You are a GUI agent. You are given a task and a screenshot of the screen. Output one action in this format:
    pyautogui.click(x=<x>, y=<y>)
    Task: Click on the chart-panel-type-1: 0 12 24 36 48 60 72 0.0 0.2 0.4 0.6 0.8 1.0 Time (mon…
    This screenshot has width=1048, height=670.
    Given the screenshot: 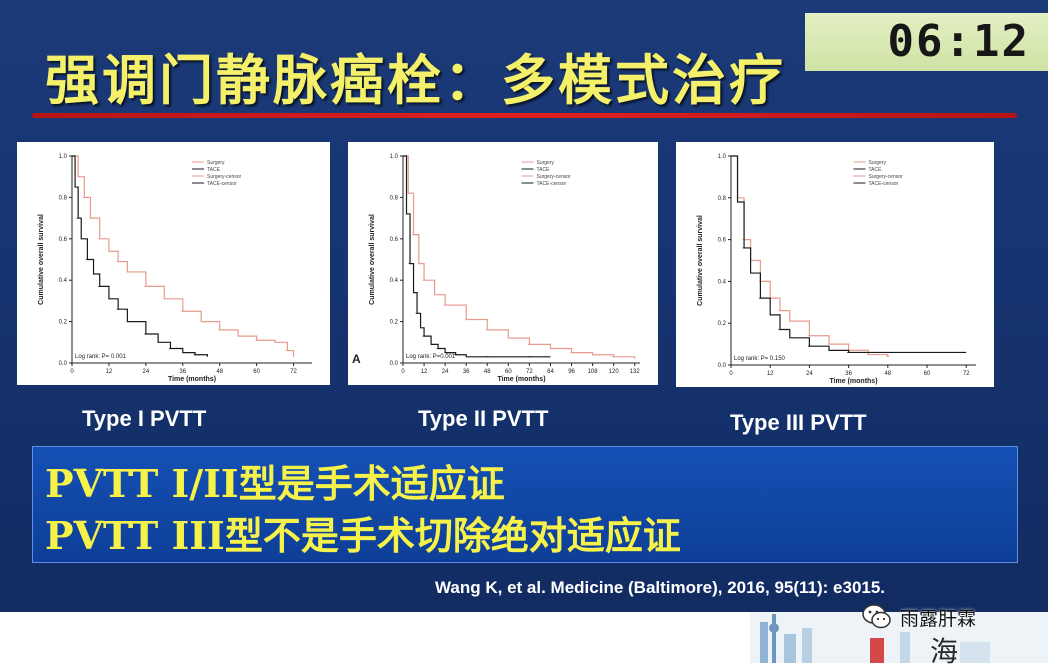 What is the action you would take?
    pyautogui.click(x=173, y=263)
    